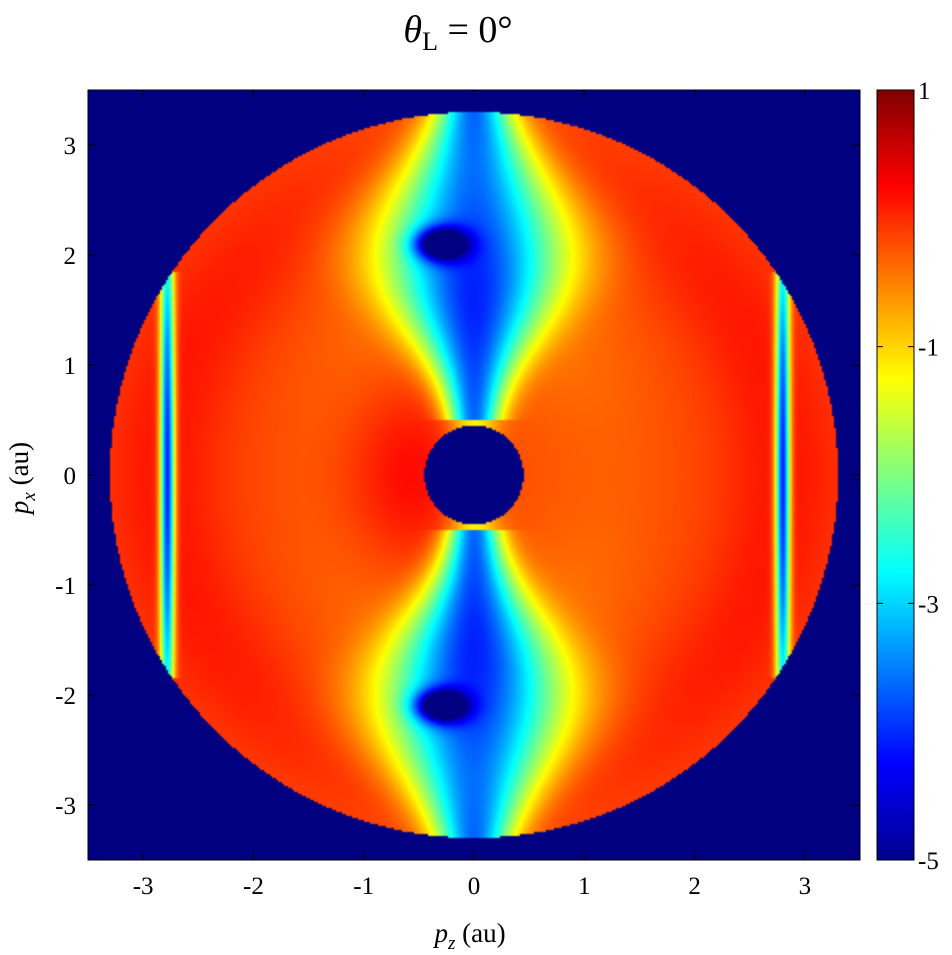 The width and height of the screenshot is (952, 955). Describe the element at coordinates (694, 886) in the screenshot. I see `x-tick-label: 2` at that location.